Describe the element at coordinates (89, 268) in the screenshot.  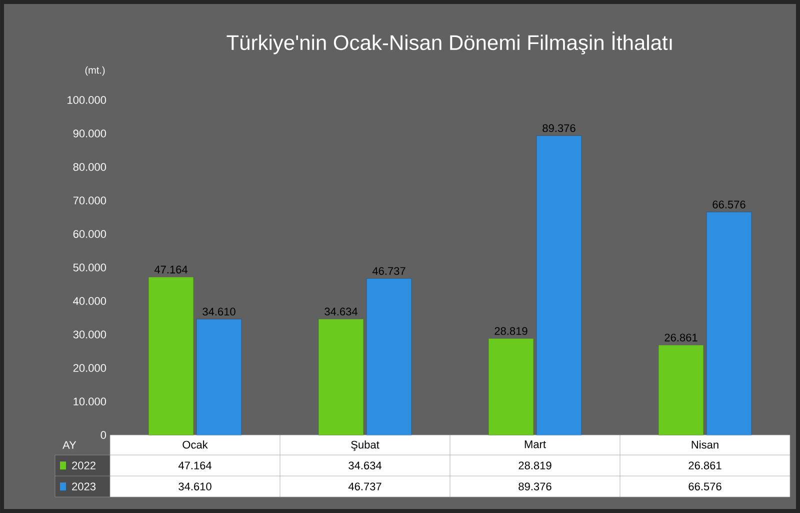
I see `y-tick-label: 50.000` at that location.